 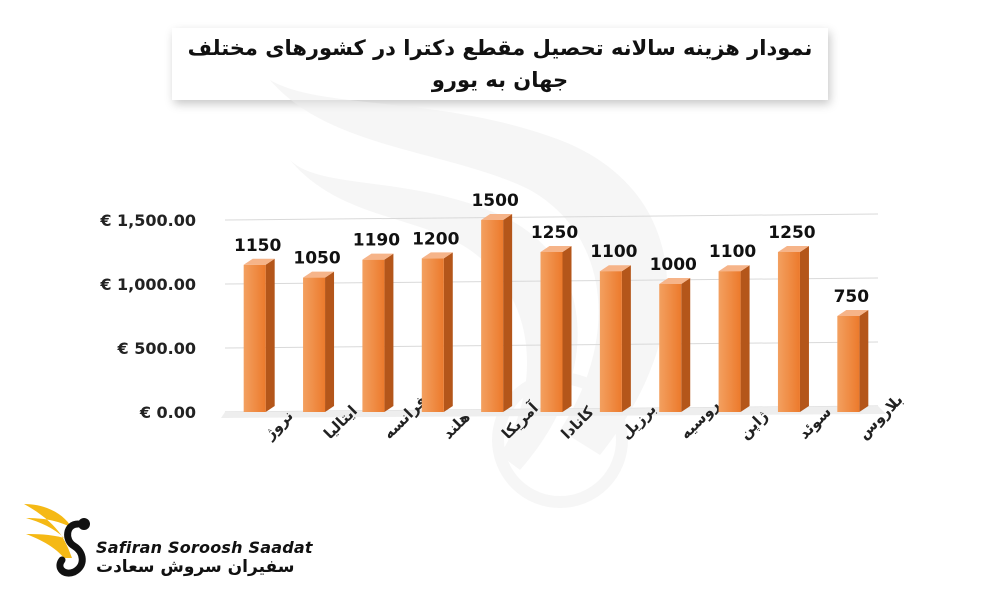 What do you see at coordinates (156, 348) in the screenshot?
I see `y-tick-label: € 500.00` at bounding box center [156, 348].